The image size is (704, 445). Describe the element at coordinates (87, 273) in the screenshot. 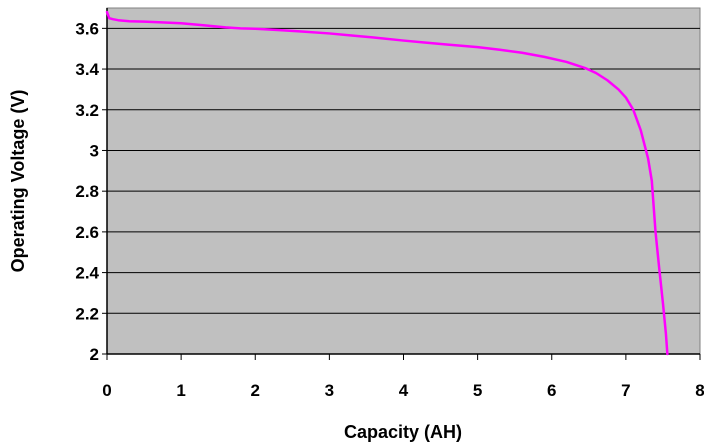

I see `y-tick-label: 2.4` at that location.